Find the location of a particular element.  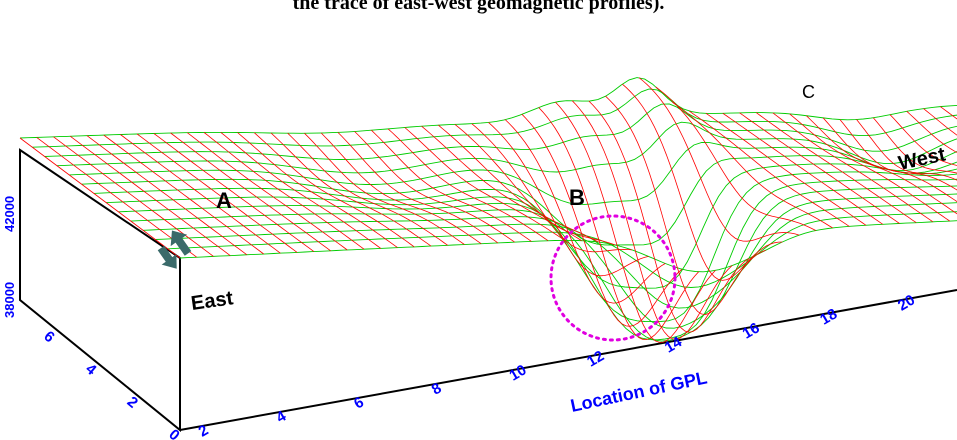

x-tick-label: 10 is located at coordinates (518, 372).